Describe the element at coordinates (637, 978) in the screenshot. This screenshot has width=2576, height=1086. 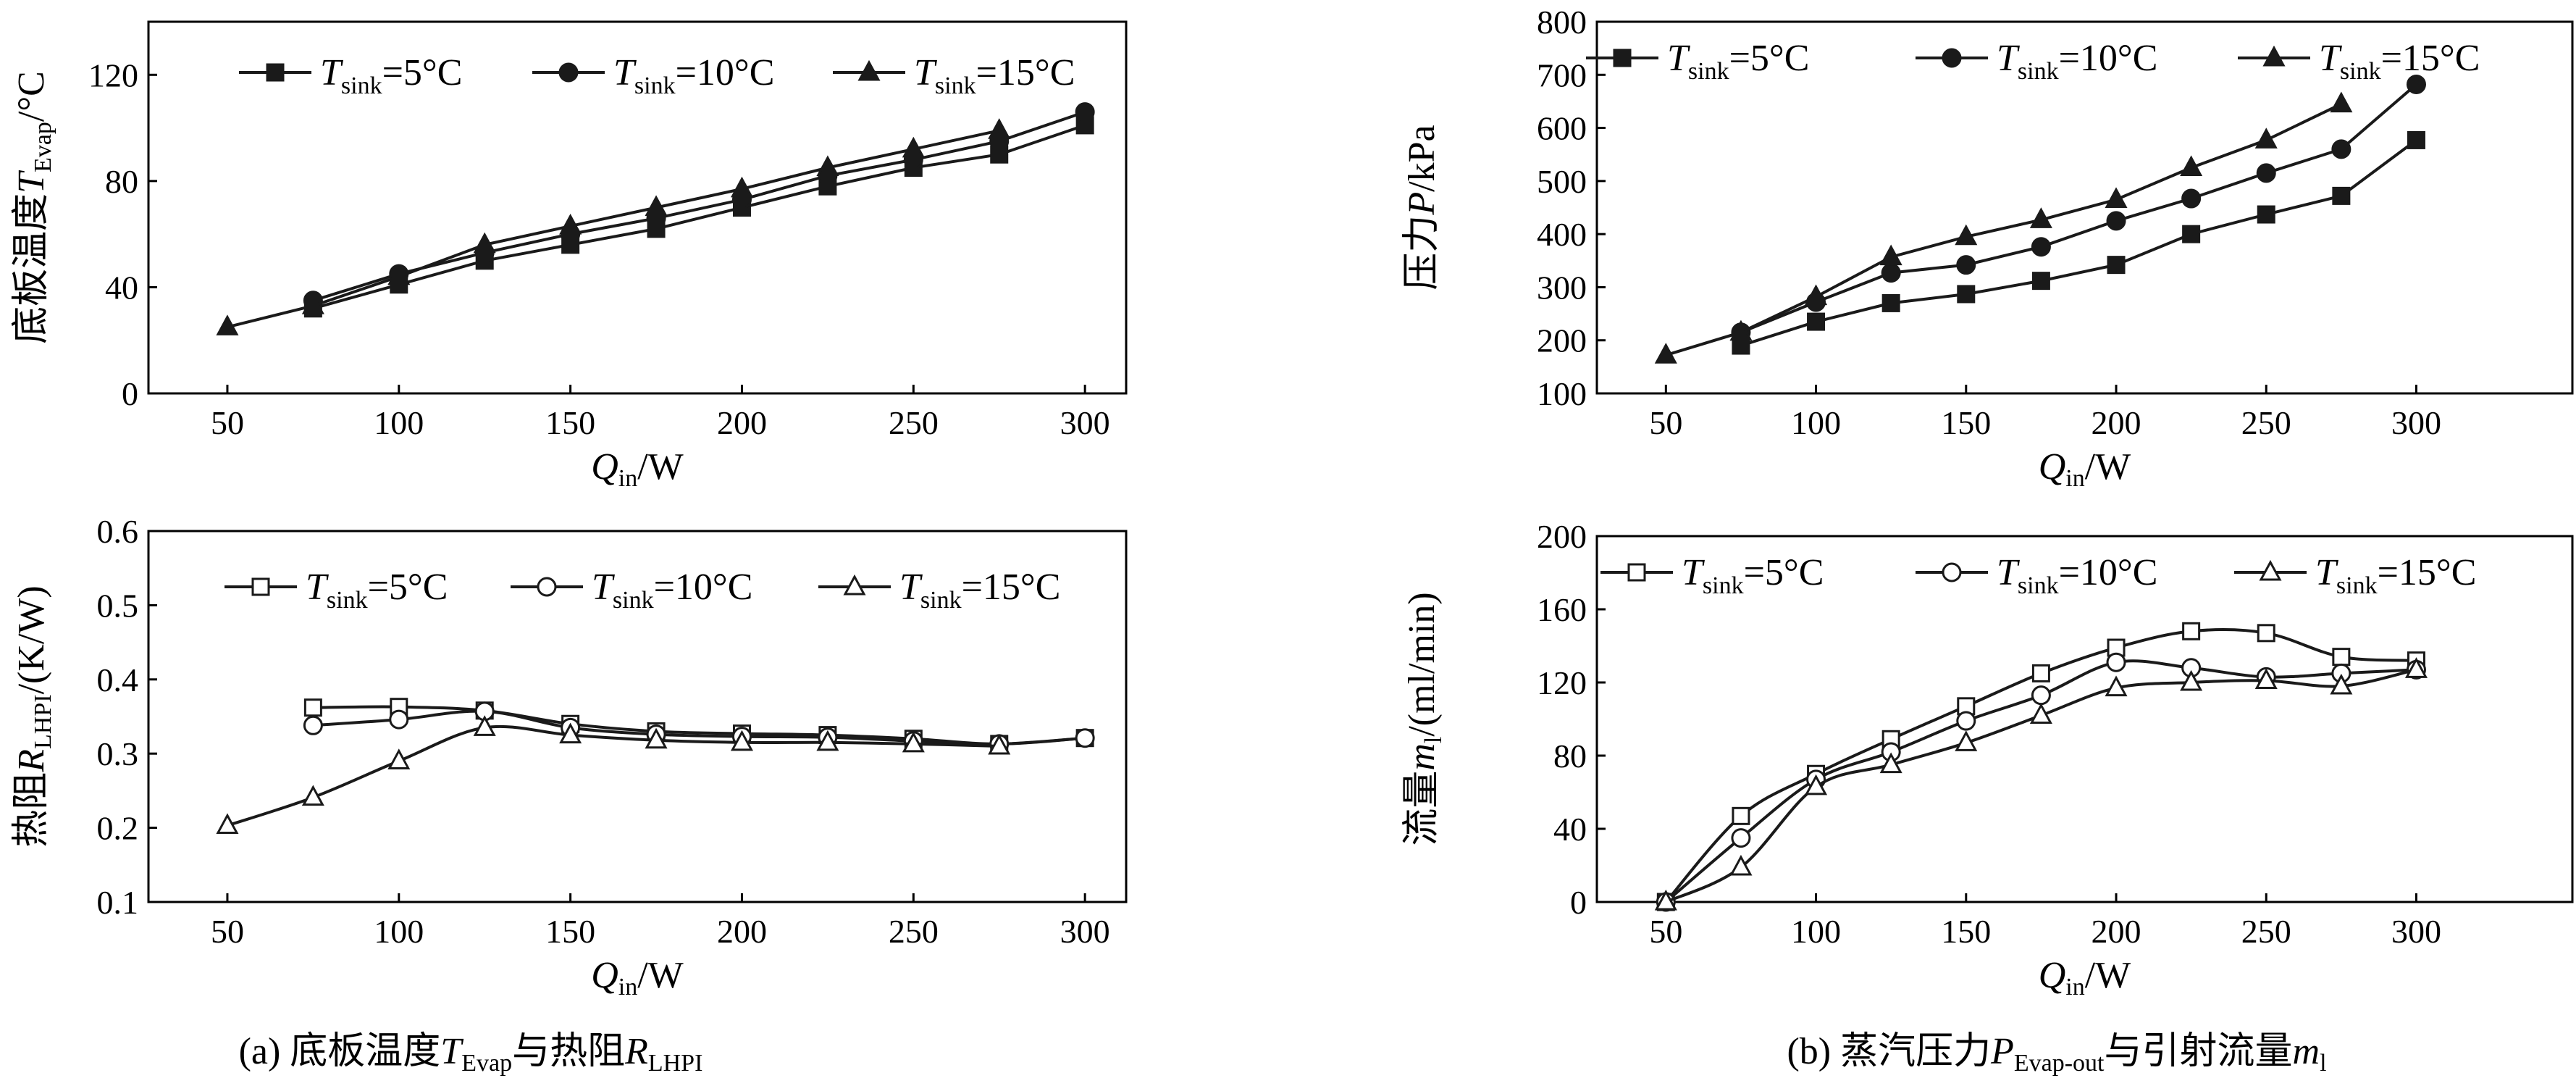
I see `x-axis-label: Qin/W` at that location.